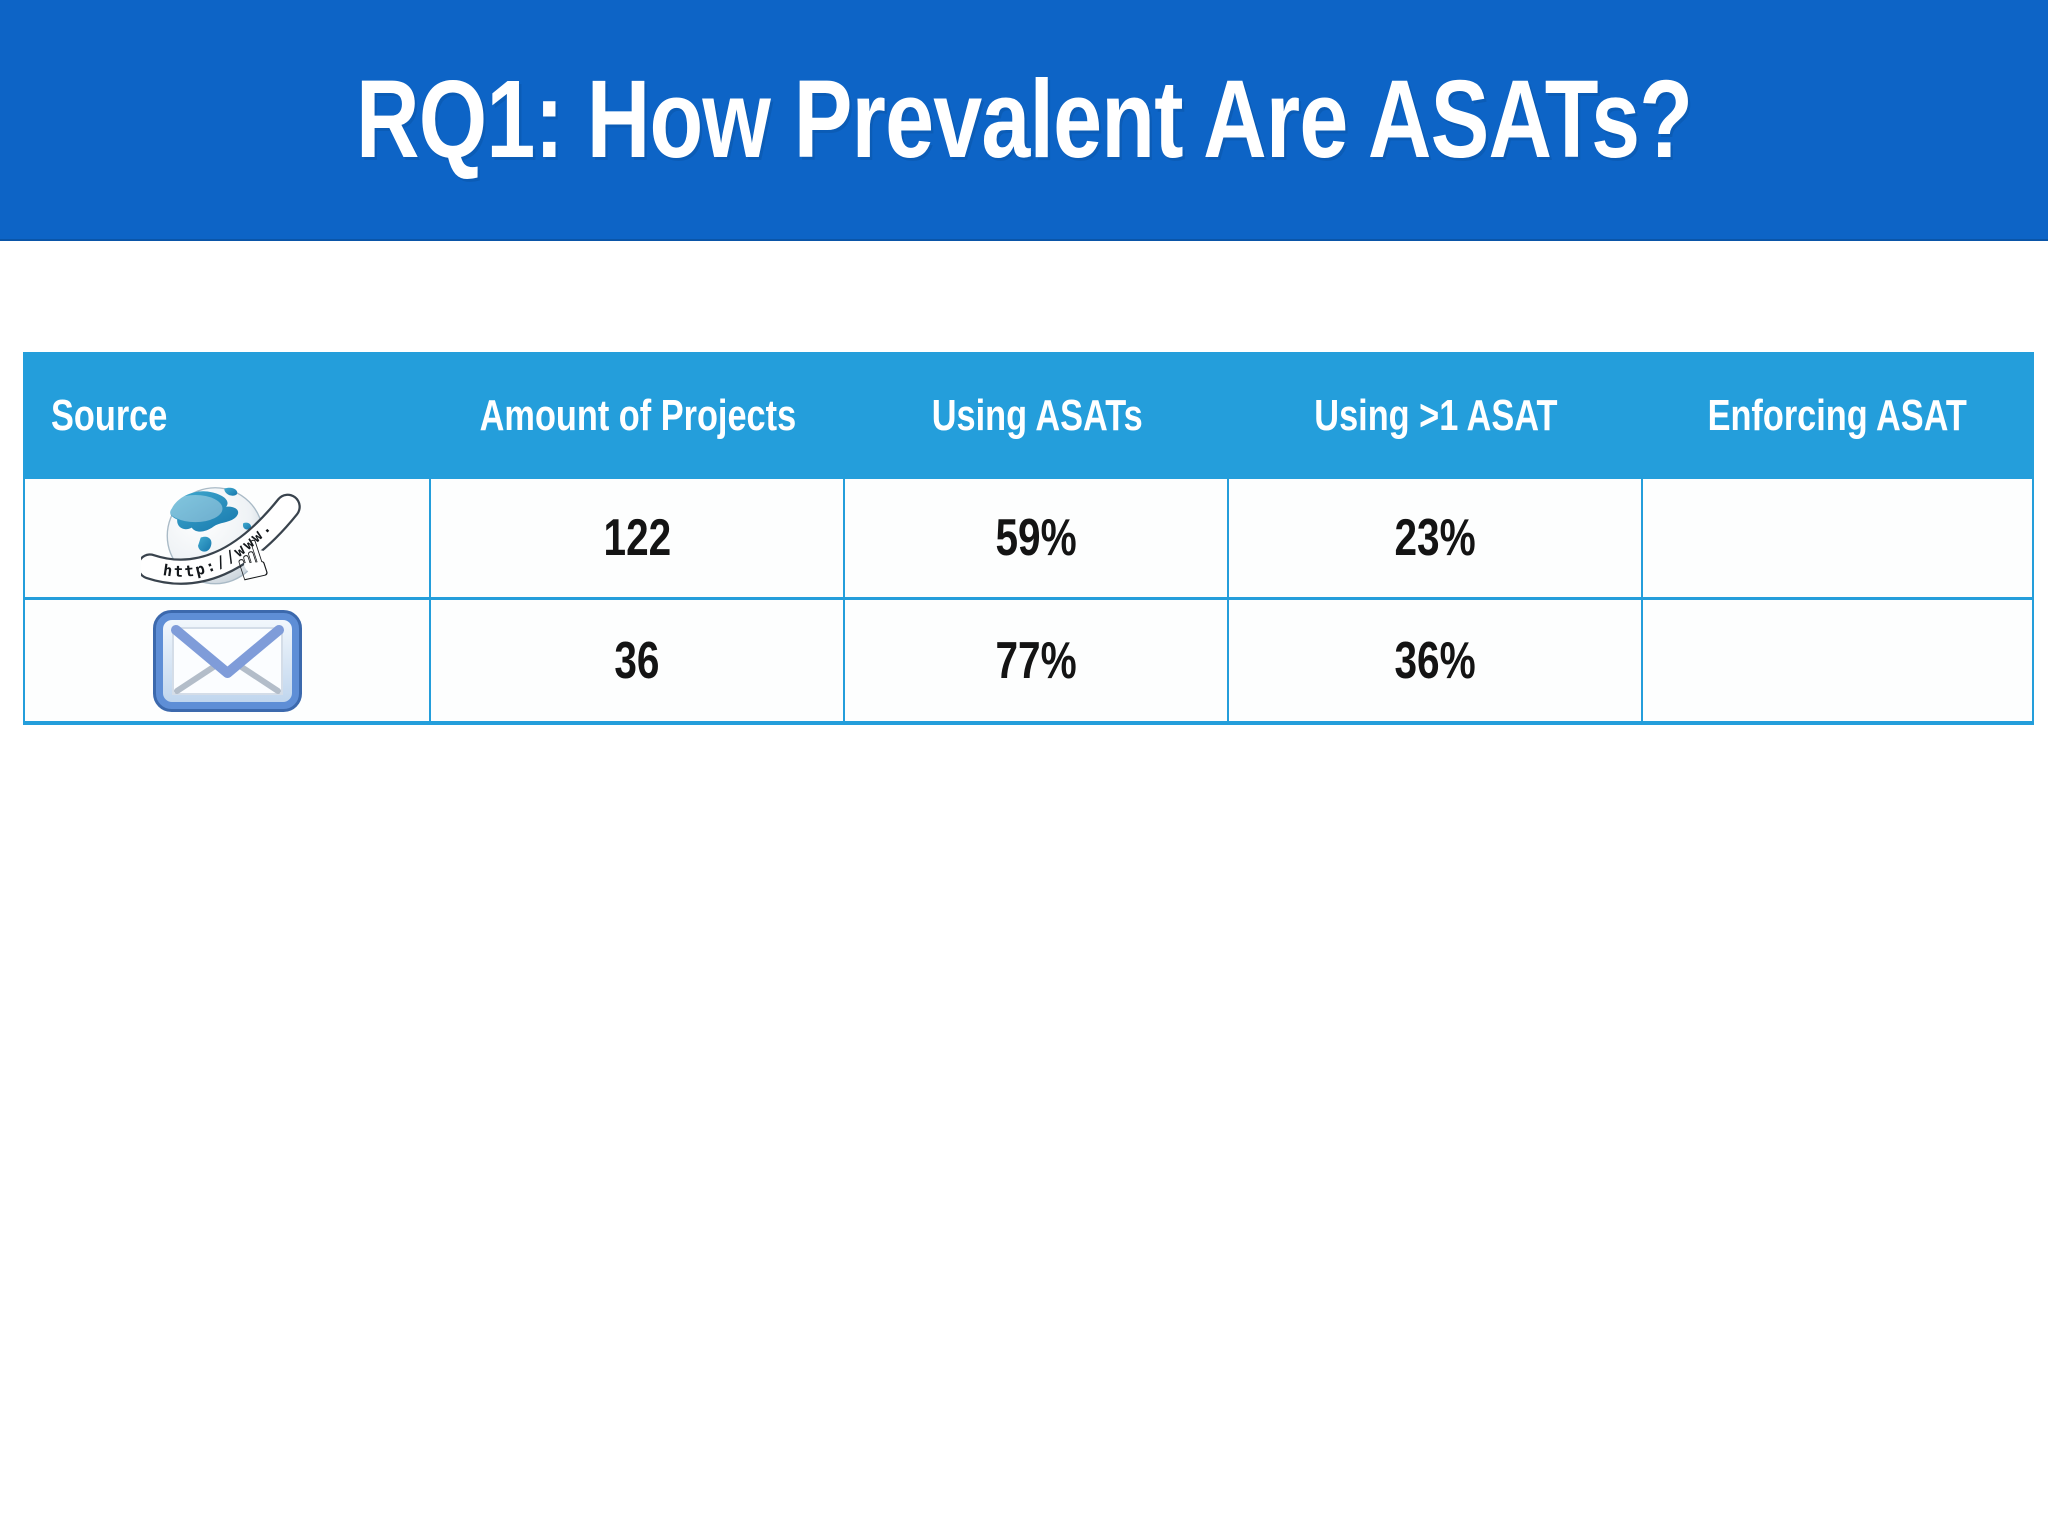  Describe the element at coordinates (1037, 538) in the screenshot. I see `cell-using-asats-web: 59%` at that location.